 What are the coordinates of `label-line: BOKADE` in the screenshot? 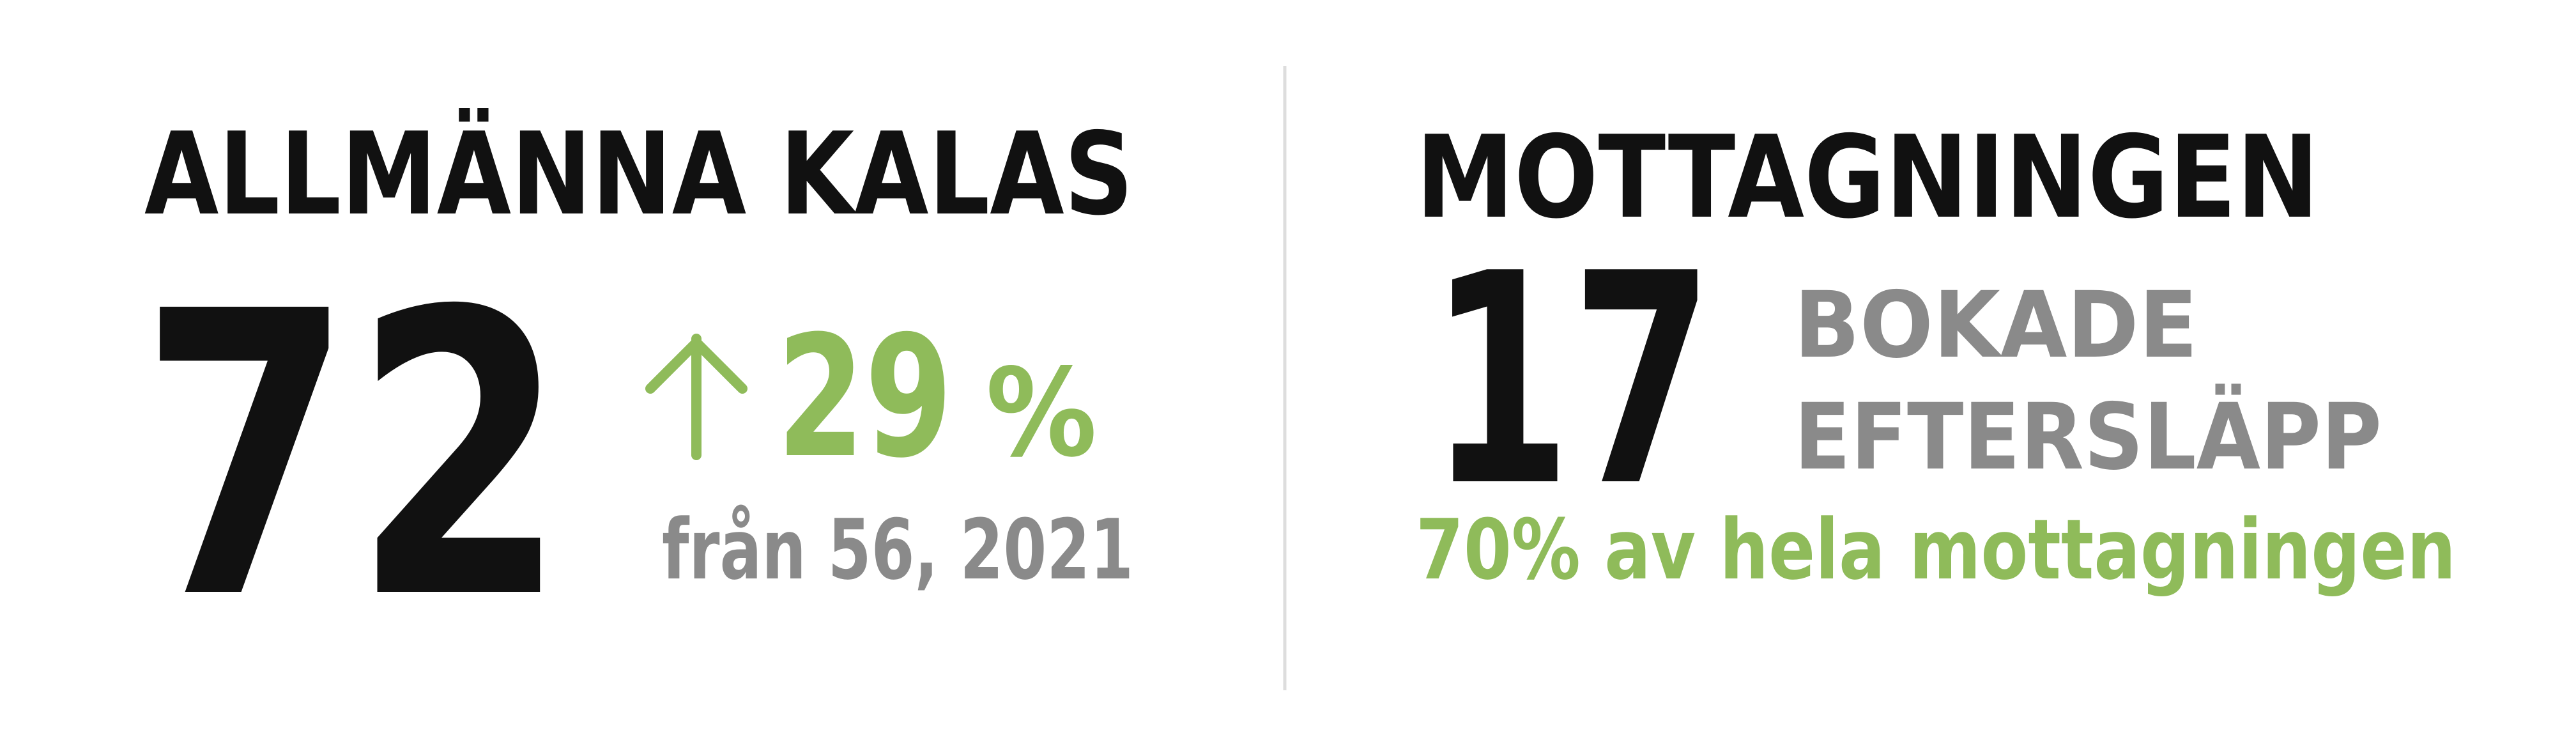 It's located at (1996, 325).